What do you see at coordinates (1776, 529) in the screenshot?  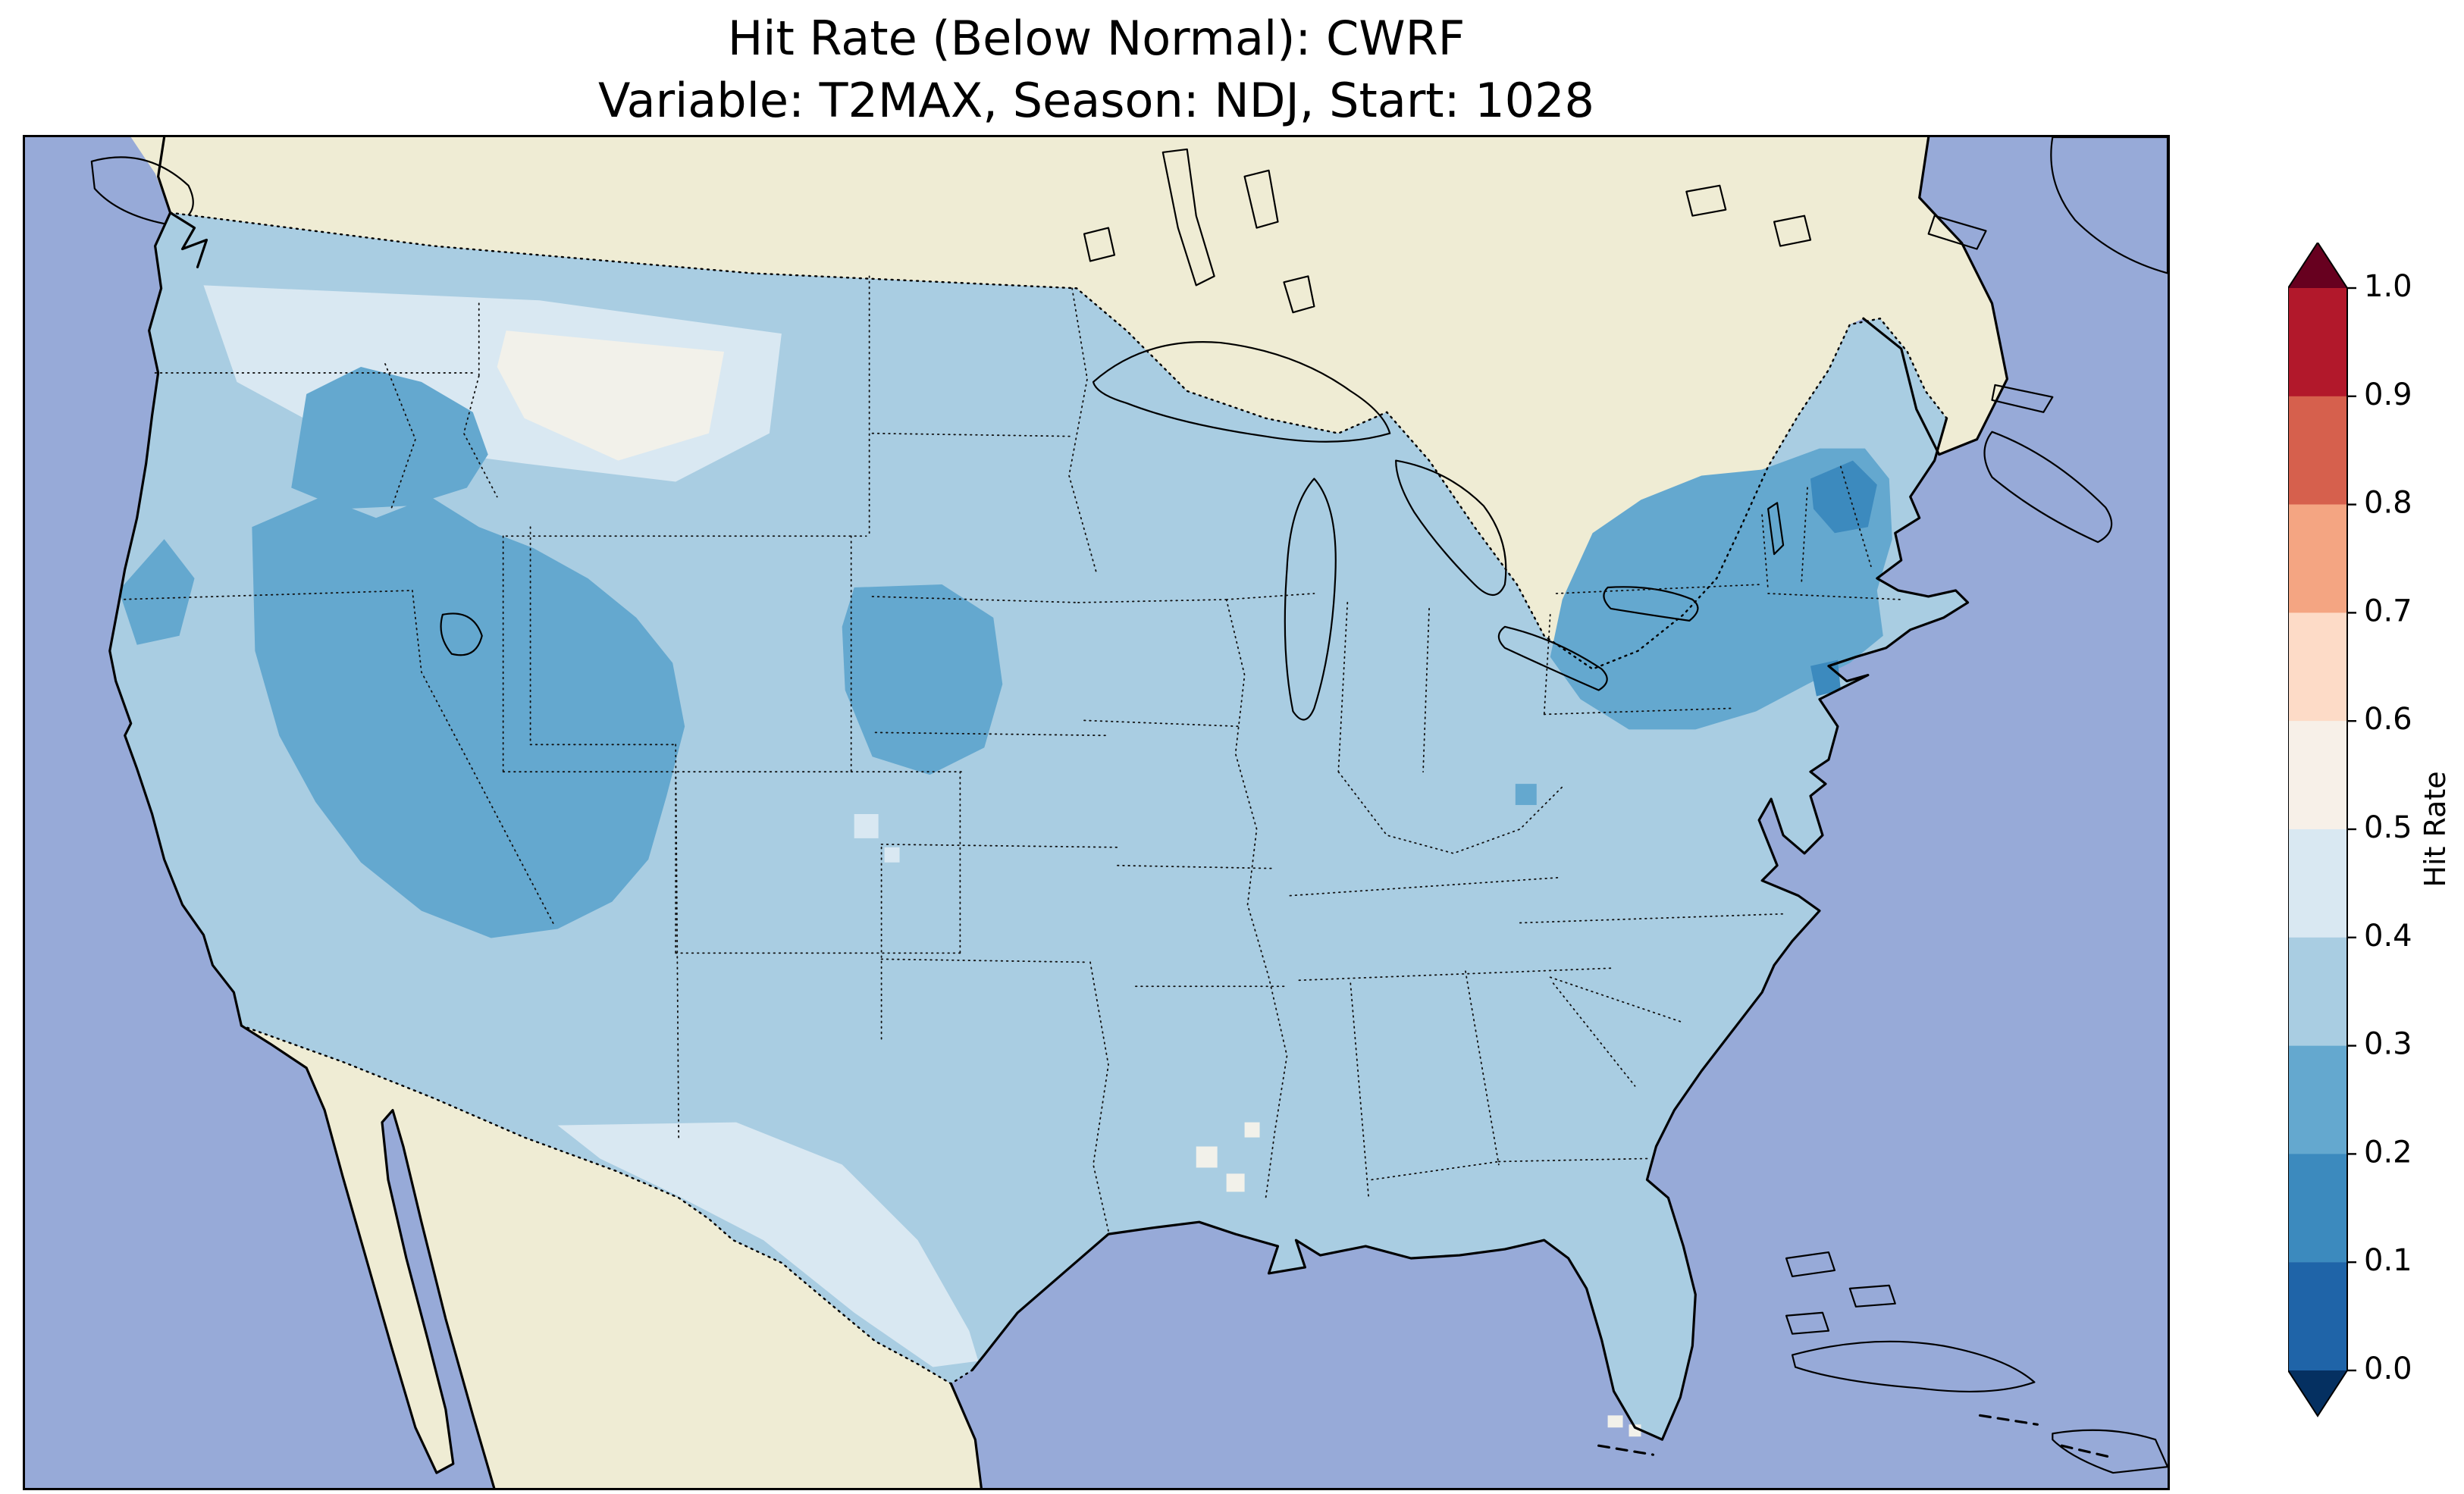 I see `lake-champlain` at bounding box center [1776, 529].